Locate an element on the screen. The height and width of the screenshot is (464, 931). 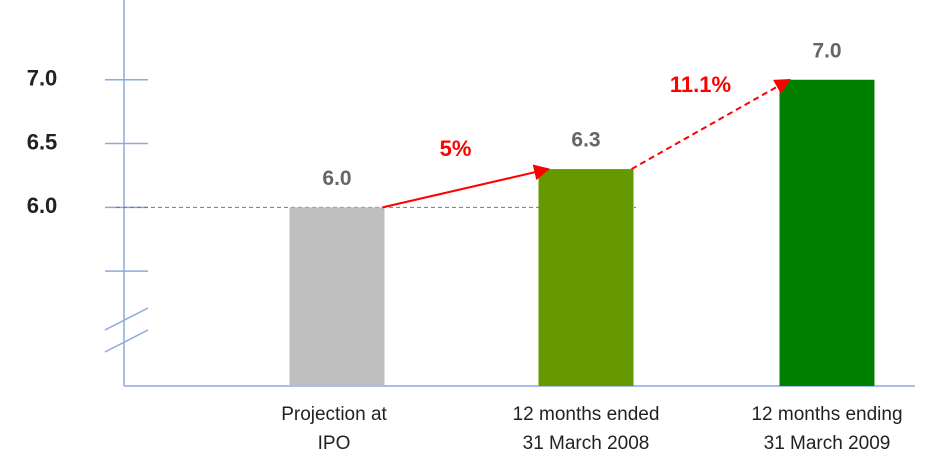
x-tick-label: Projection at is located at coordinates (334, 414).